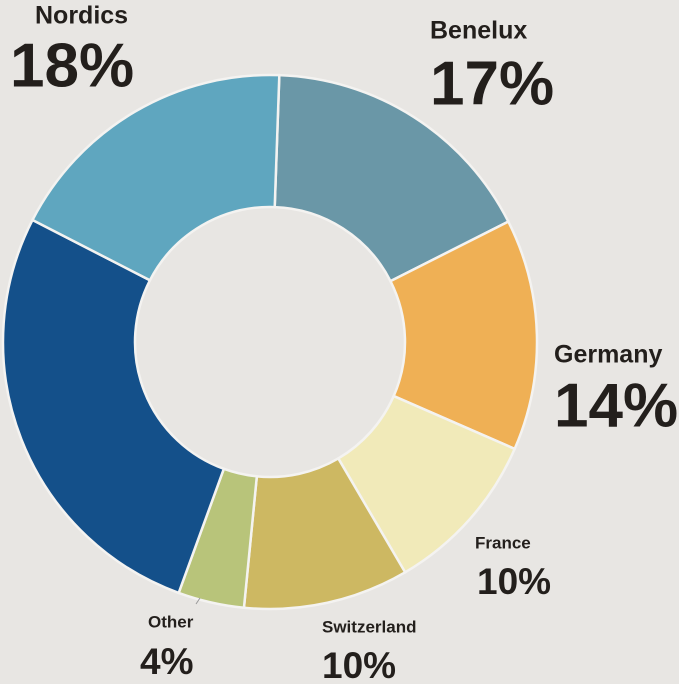 This screenshot has height=684, width=679. I want to click on value-label: 4%, so click(166, 661).